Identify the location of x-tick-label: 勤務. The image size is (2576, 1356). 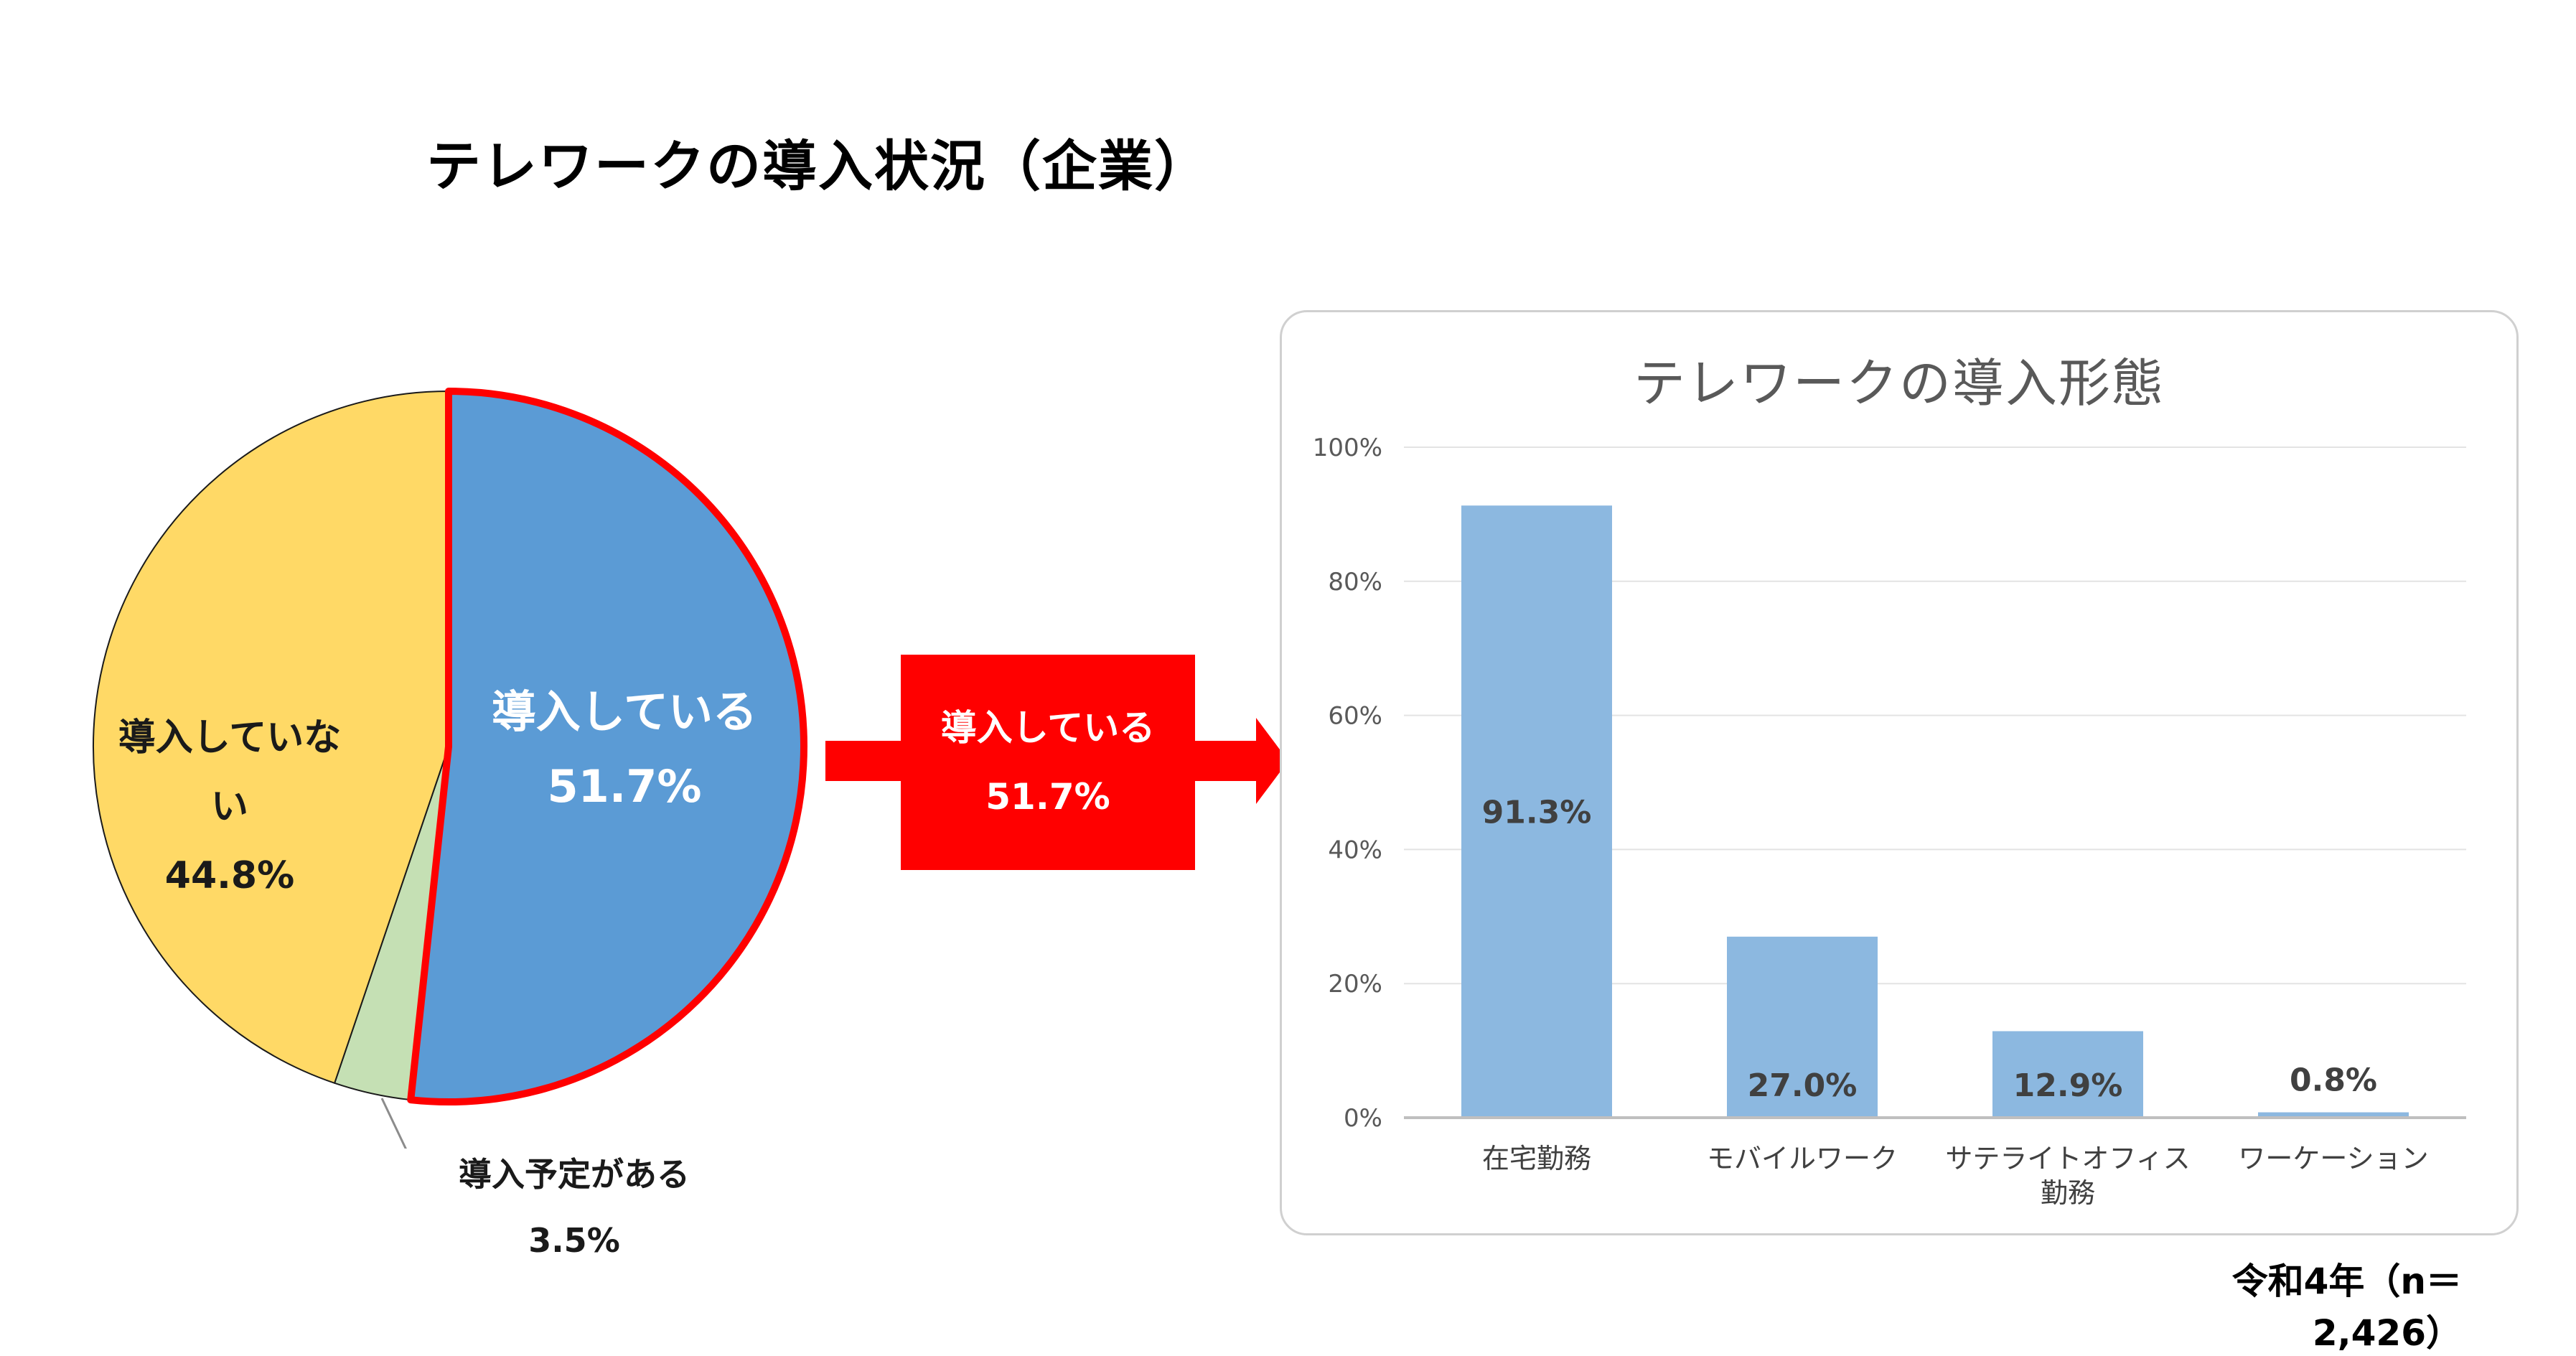
(2068, 1193).